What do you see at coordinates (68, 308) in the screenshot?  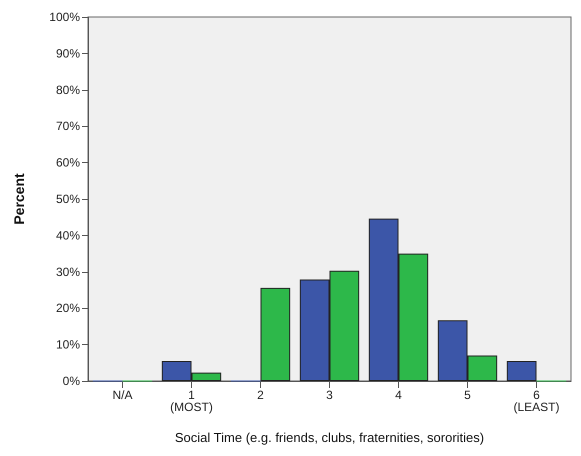 I see `y-tick-label: 20%` at bounding box center [68, 308].